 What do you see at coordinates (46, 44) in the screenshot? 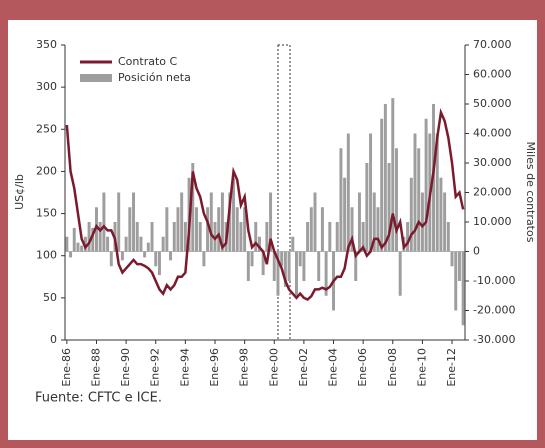
I see `y-tick-label: 350` at bounding box center [46, 44].